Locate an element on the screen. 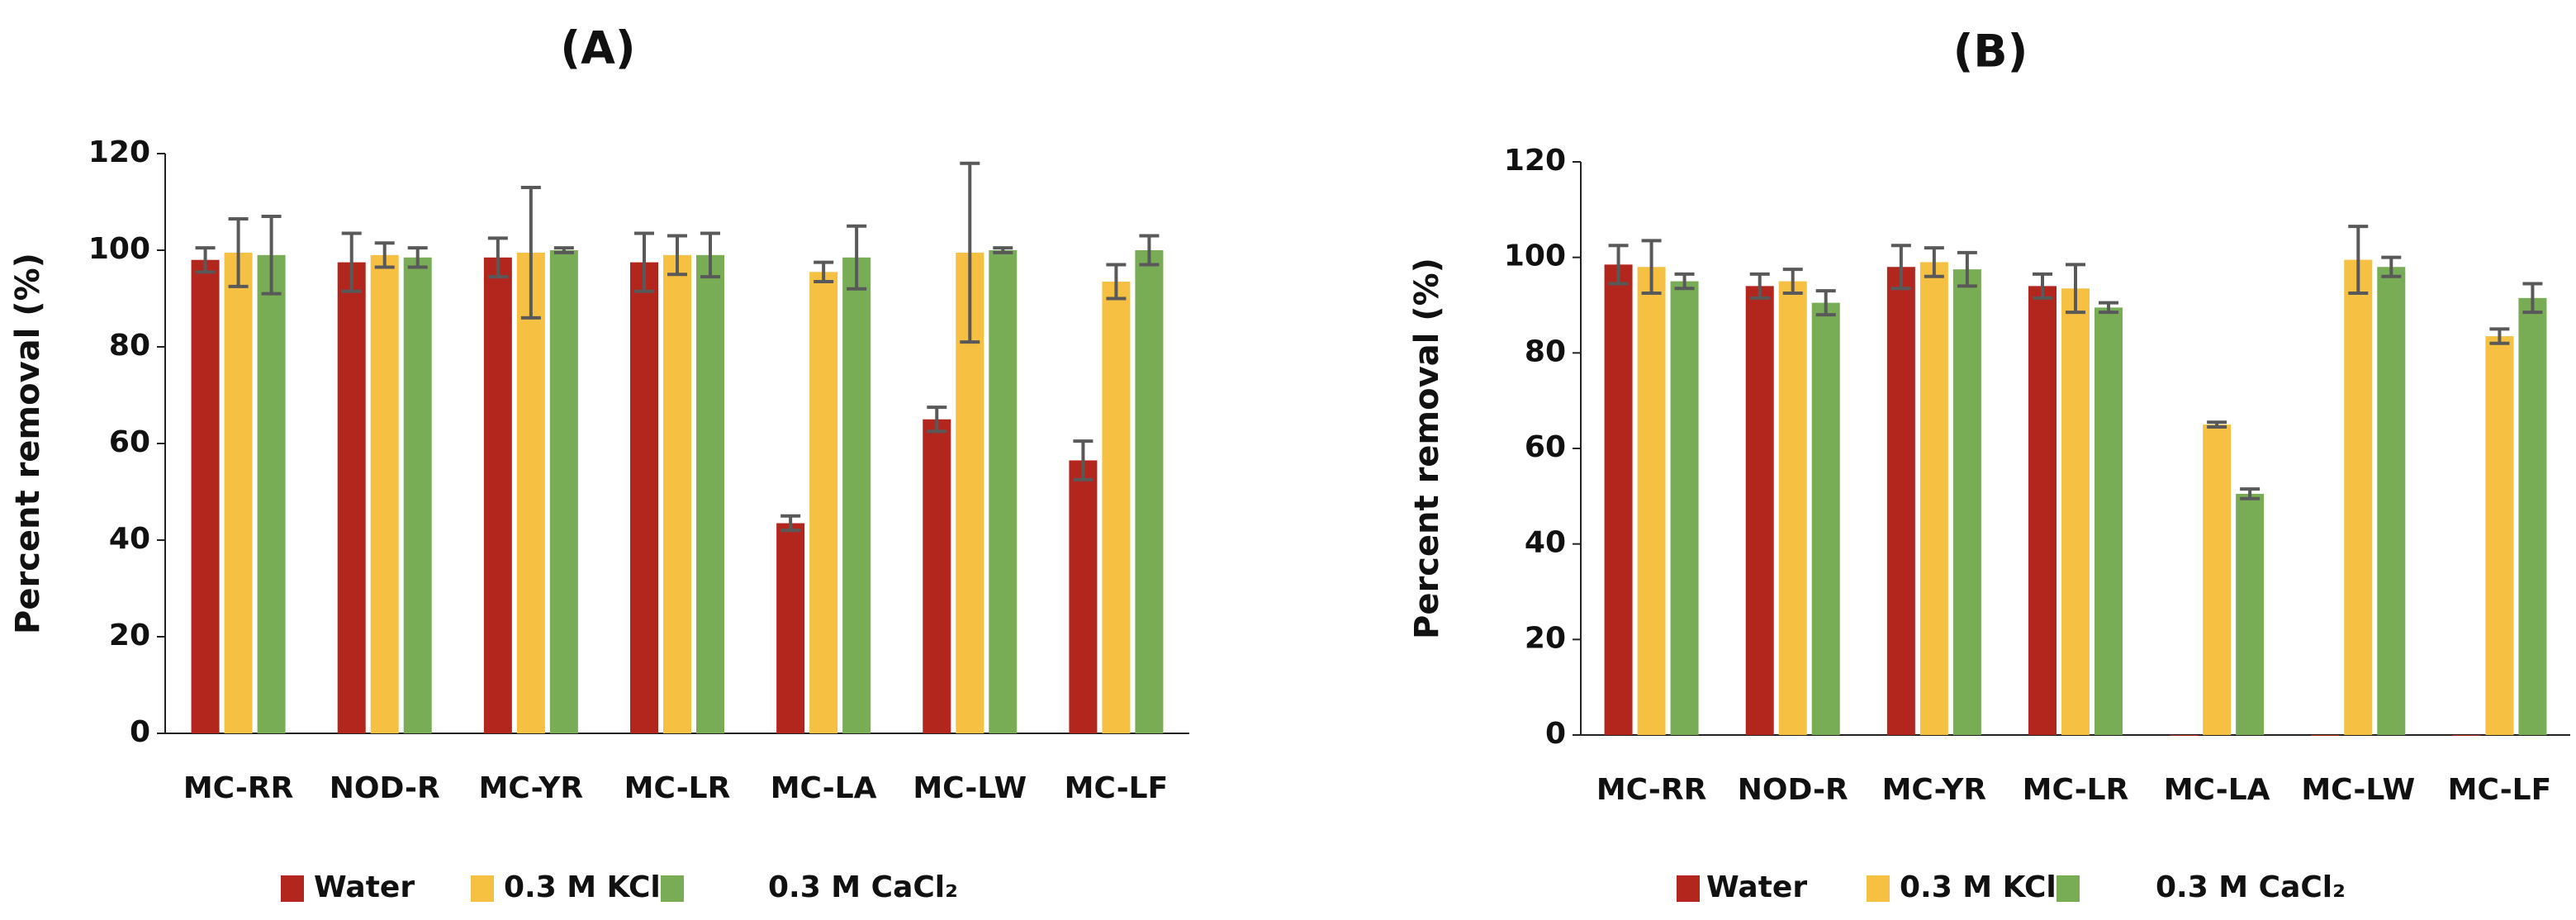 The image size is (2576, 920). x-tick-label: MC-LR is located at coordinates (2076, 790).